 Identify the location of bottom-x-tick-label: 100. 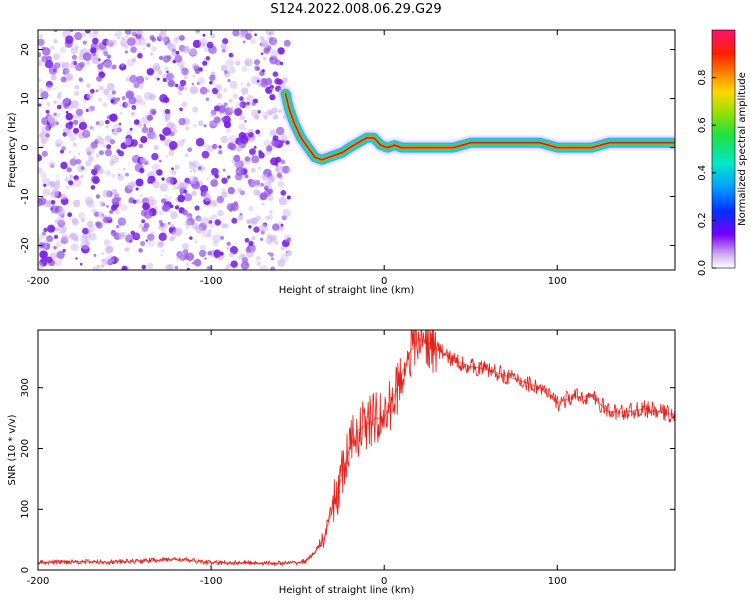
(557, 581).